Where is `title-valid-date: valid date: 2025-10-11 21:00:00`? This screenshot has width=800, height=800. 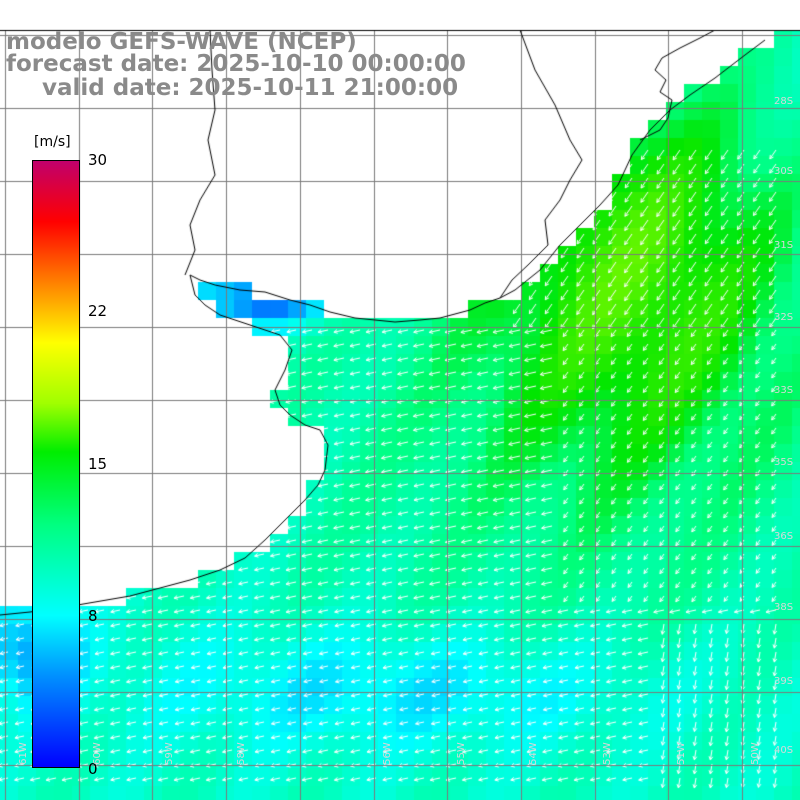
title-valid-date: valid date: 2025-10-11 21:00:00 is located at coordinates (250, 88).